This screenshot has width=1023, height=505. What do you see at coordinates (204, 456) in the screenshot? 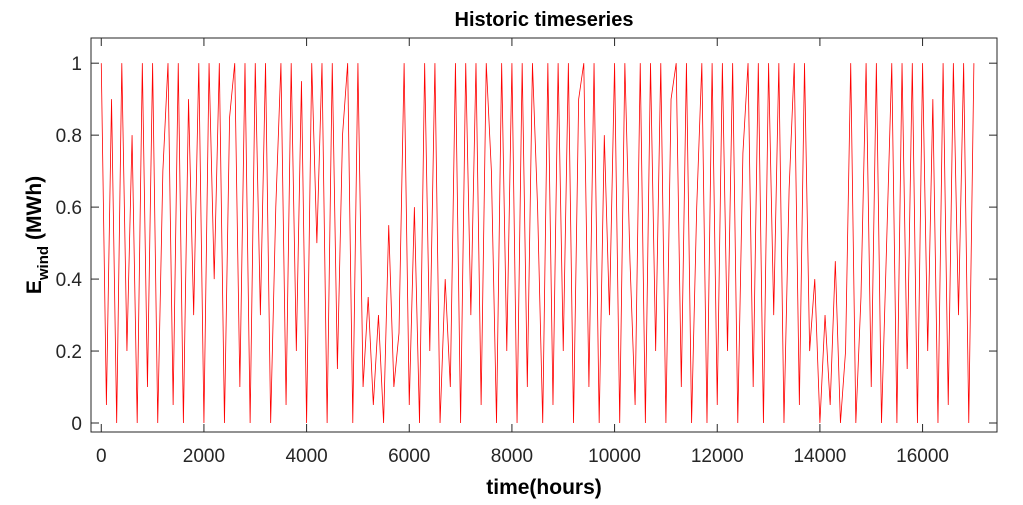
I see `x-tick-label: 2000` at bounding box center [204, 456].